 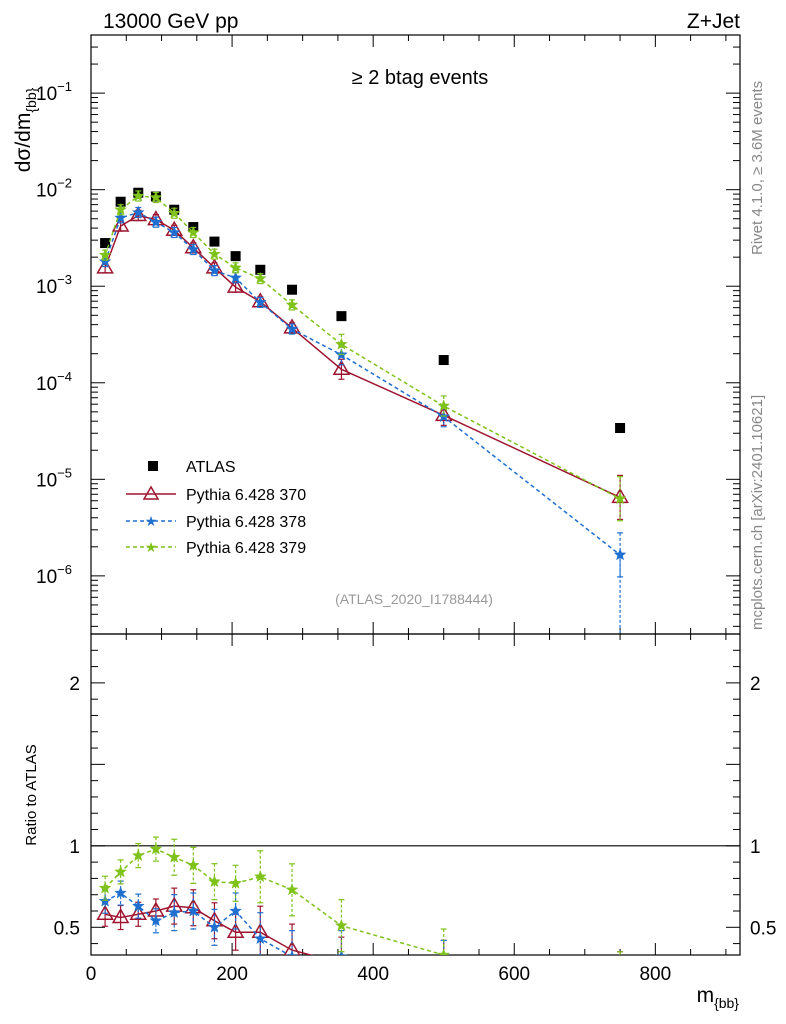 What do you see at coordinates (91, 974) in the screenshot?
I see `x-tick-label: 0` at bounding box center [91, 974].